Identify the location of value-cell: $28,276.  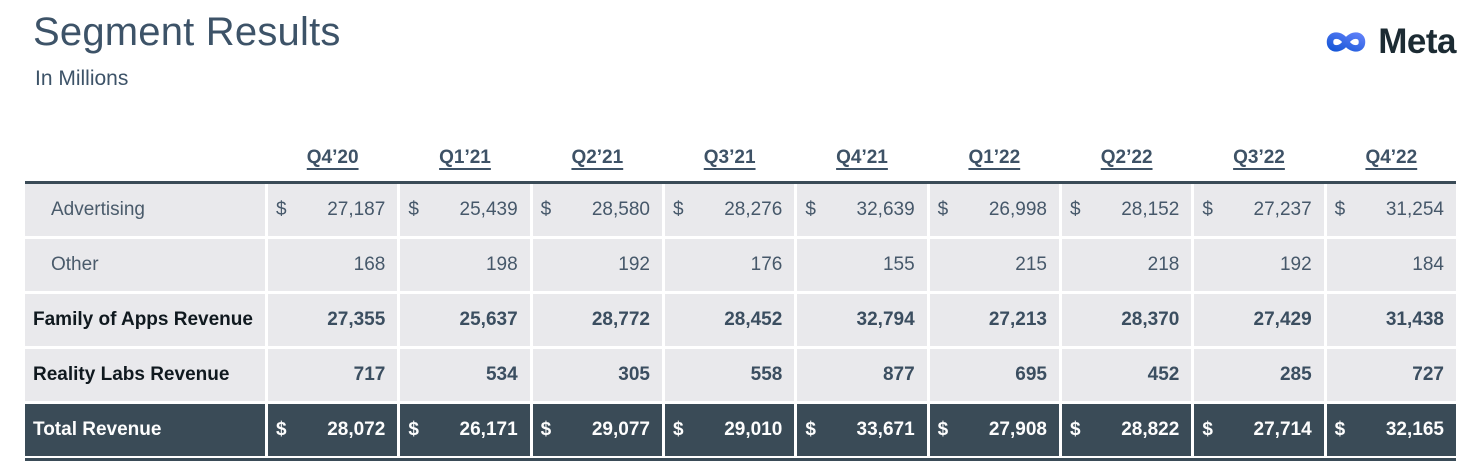
(729, 210).